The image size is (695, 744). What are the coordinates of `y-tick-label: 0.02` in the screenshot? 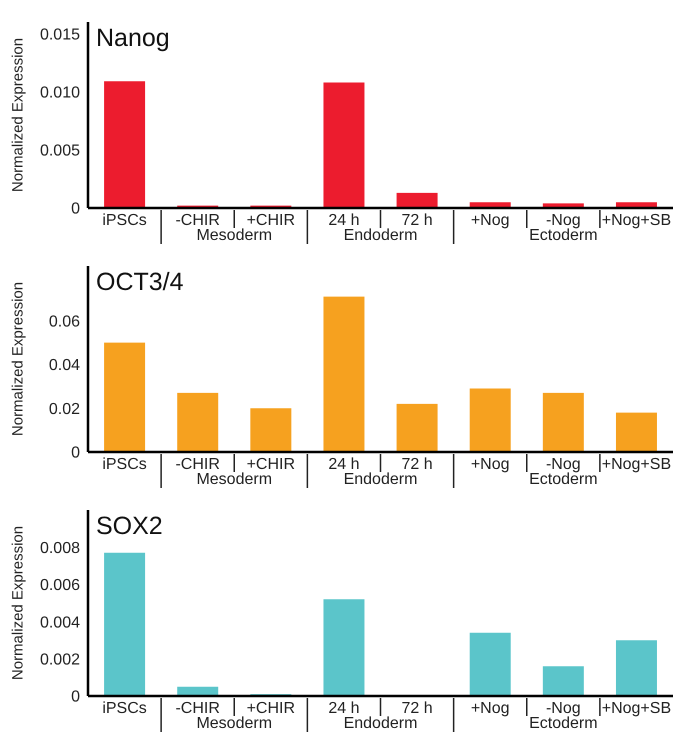 It's located at (64, 409).